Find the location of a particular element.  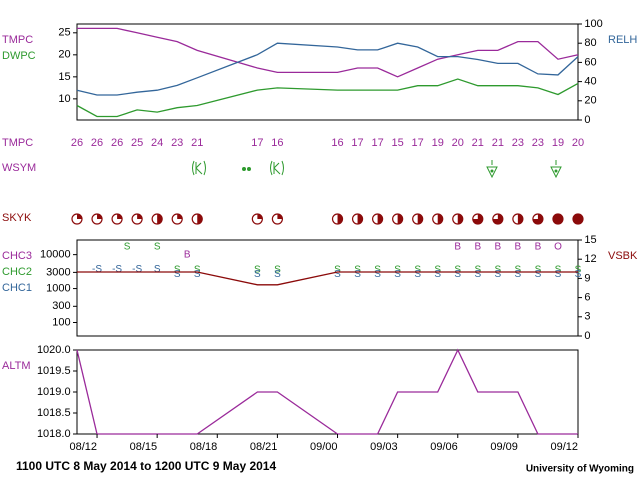

series-label: CHC1 is located at coordinates (17, 288).